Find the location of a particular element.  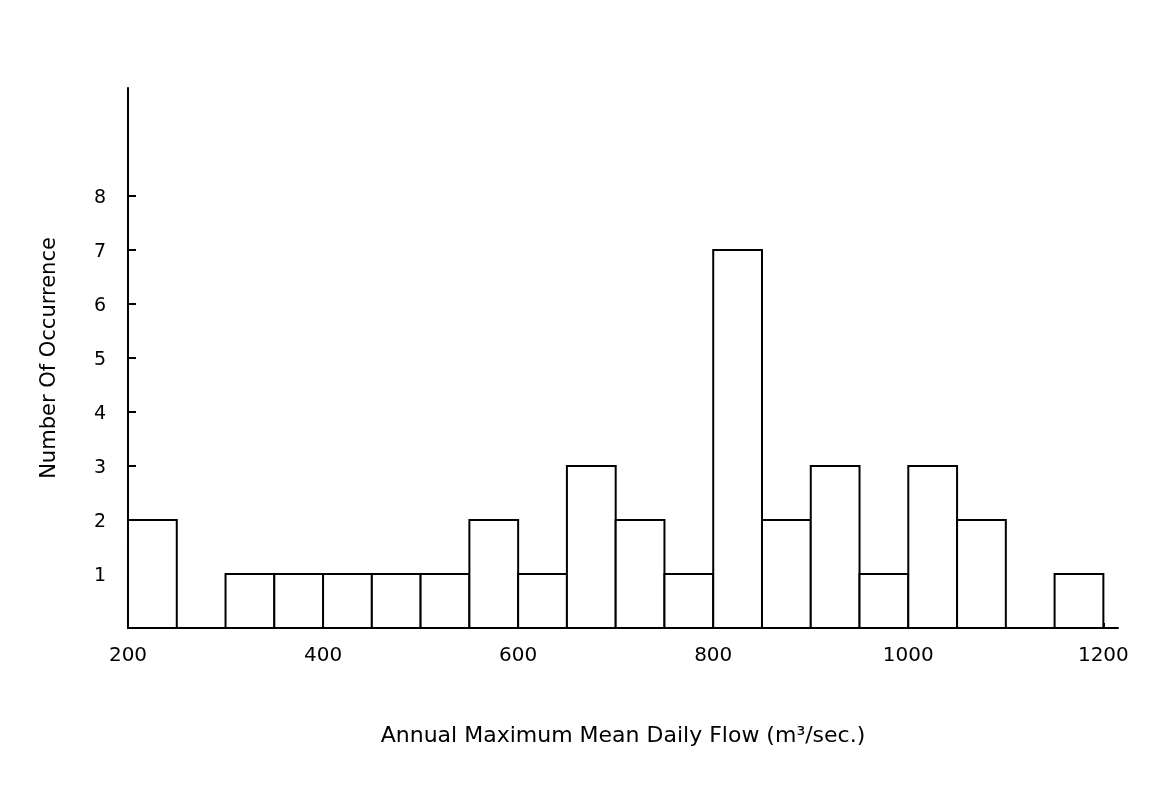

x-tick-label: 400 is located at coordinates (323, 654).